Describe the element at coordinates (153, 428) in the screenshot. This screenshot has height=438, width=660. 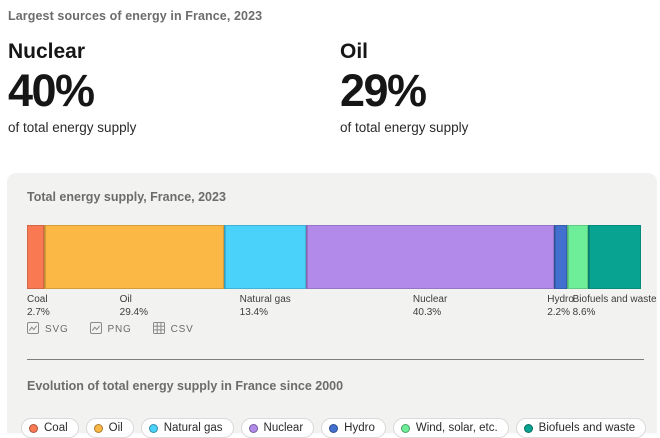
I see `legend-dot-natural-gas` at that location.